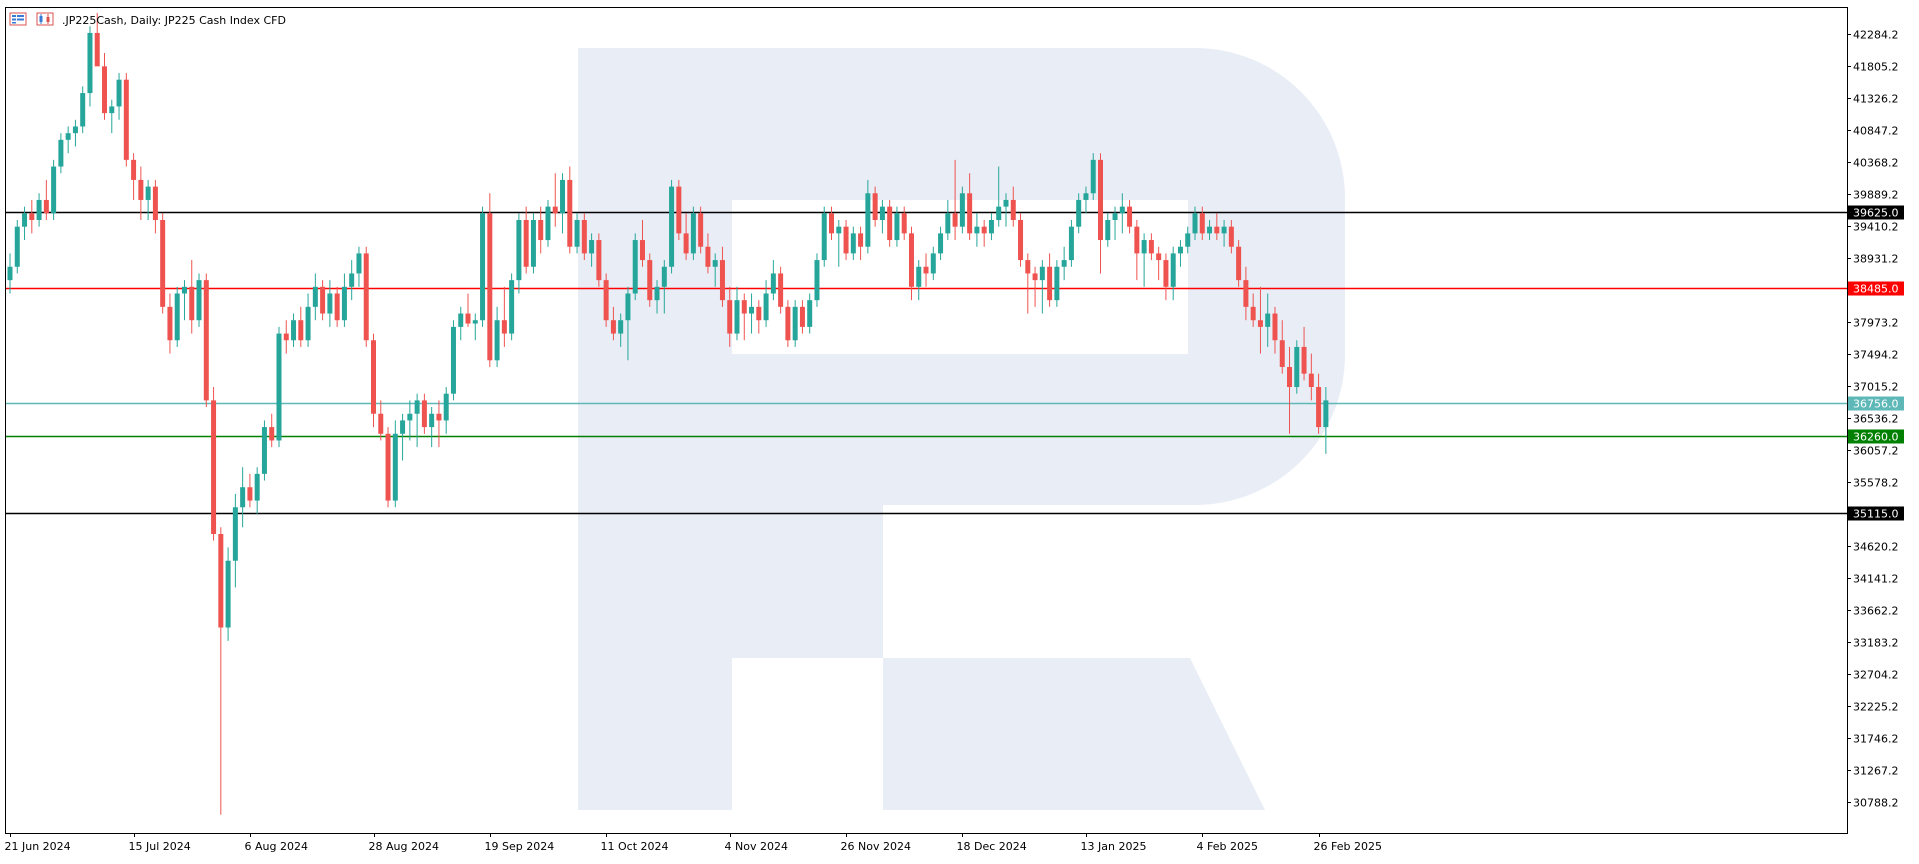 The width and height of the screenshot is (1919, 864). I want to click on y-tick-label: 32225.2, so click(1876, 707).